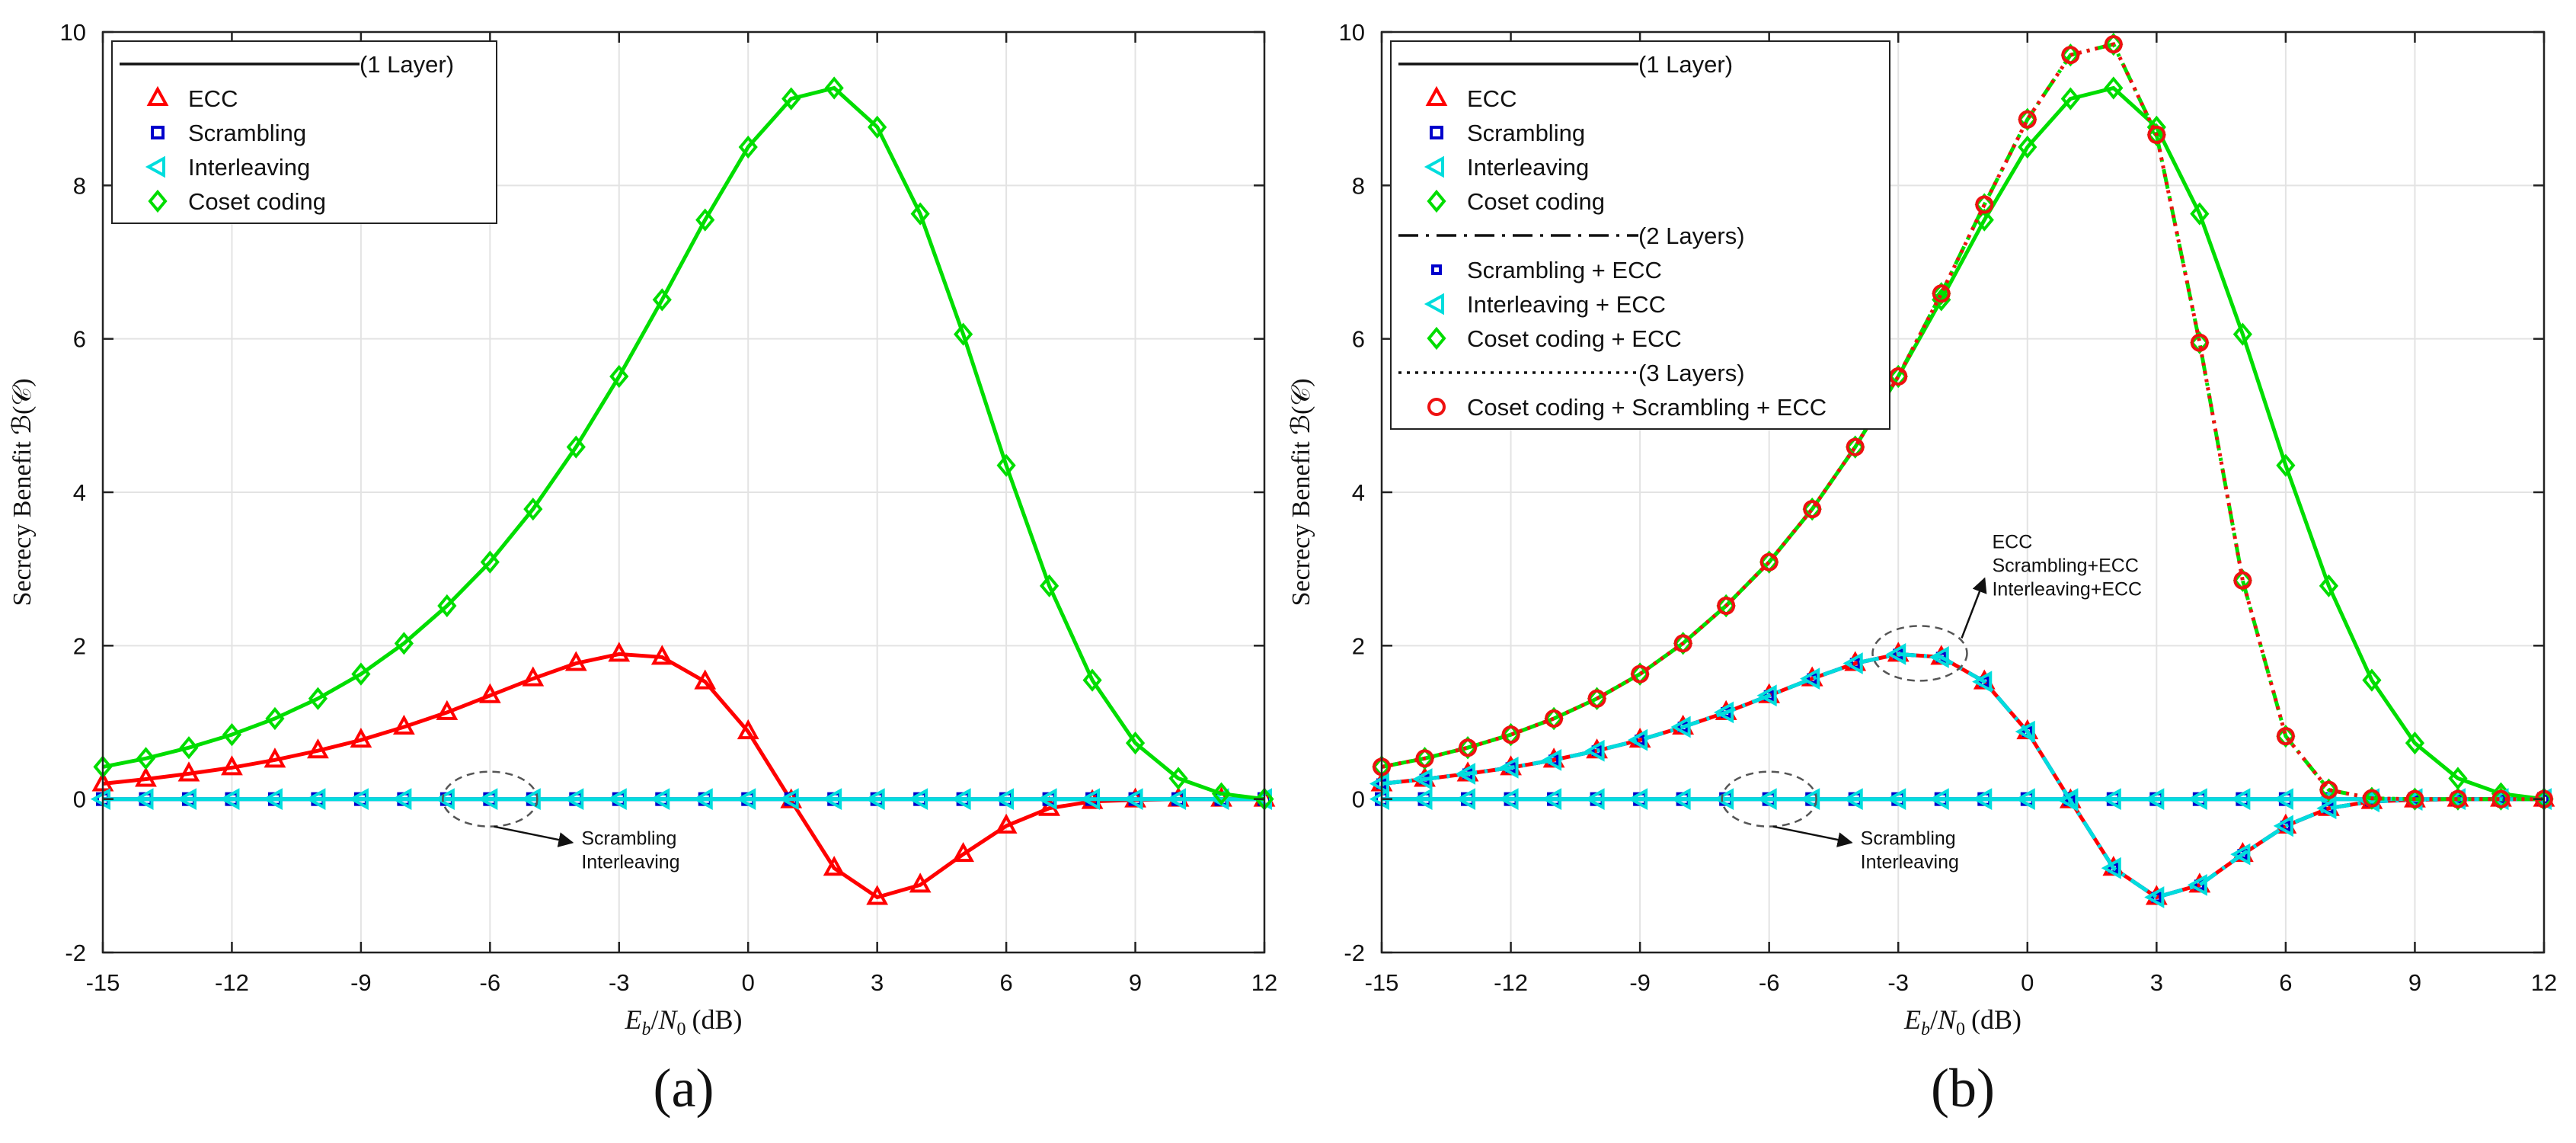 The height and width of the screenshot is (1143, 2576). What do you see at coordinates (1355, 953) in the screenshot?
I see `y-tick-label: -2` at bounding box center [1355, 953].